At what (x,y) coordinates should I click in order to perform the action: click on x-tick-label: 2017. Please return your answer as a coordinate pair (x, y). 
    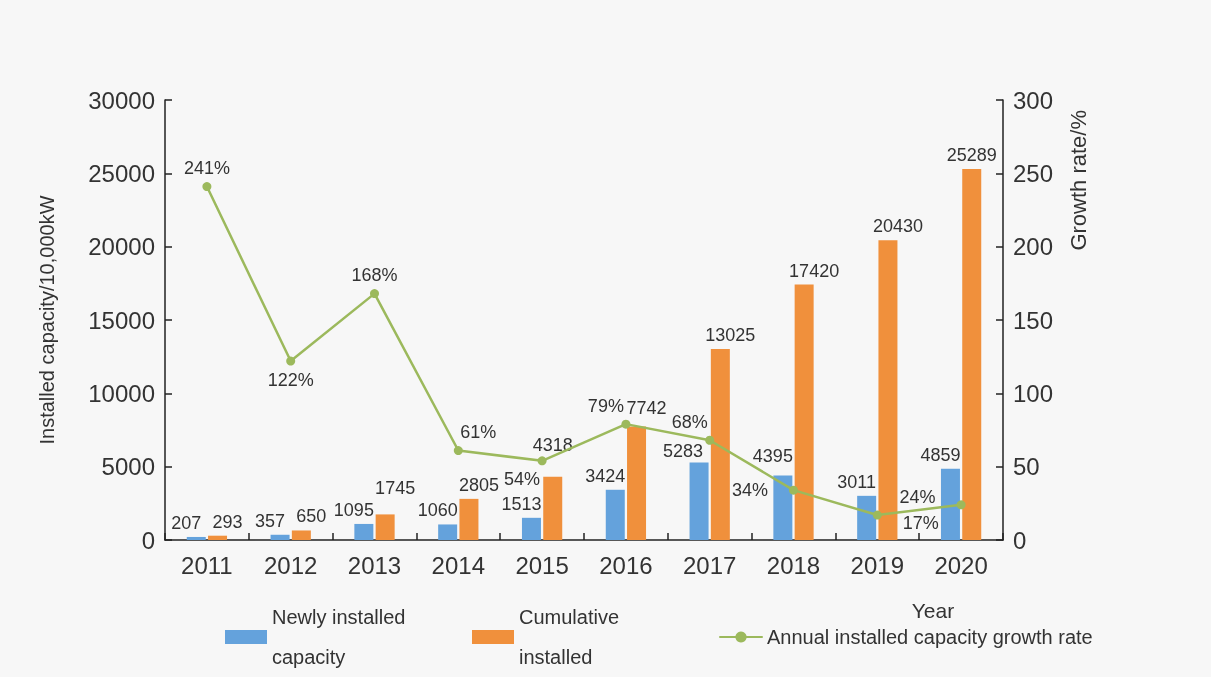
    Looking at the image, I should click on (710, 565).